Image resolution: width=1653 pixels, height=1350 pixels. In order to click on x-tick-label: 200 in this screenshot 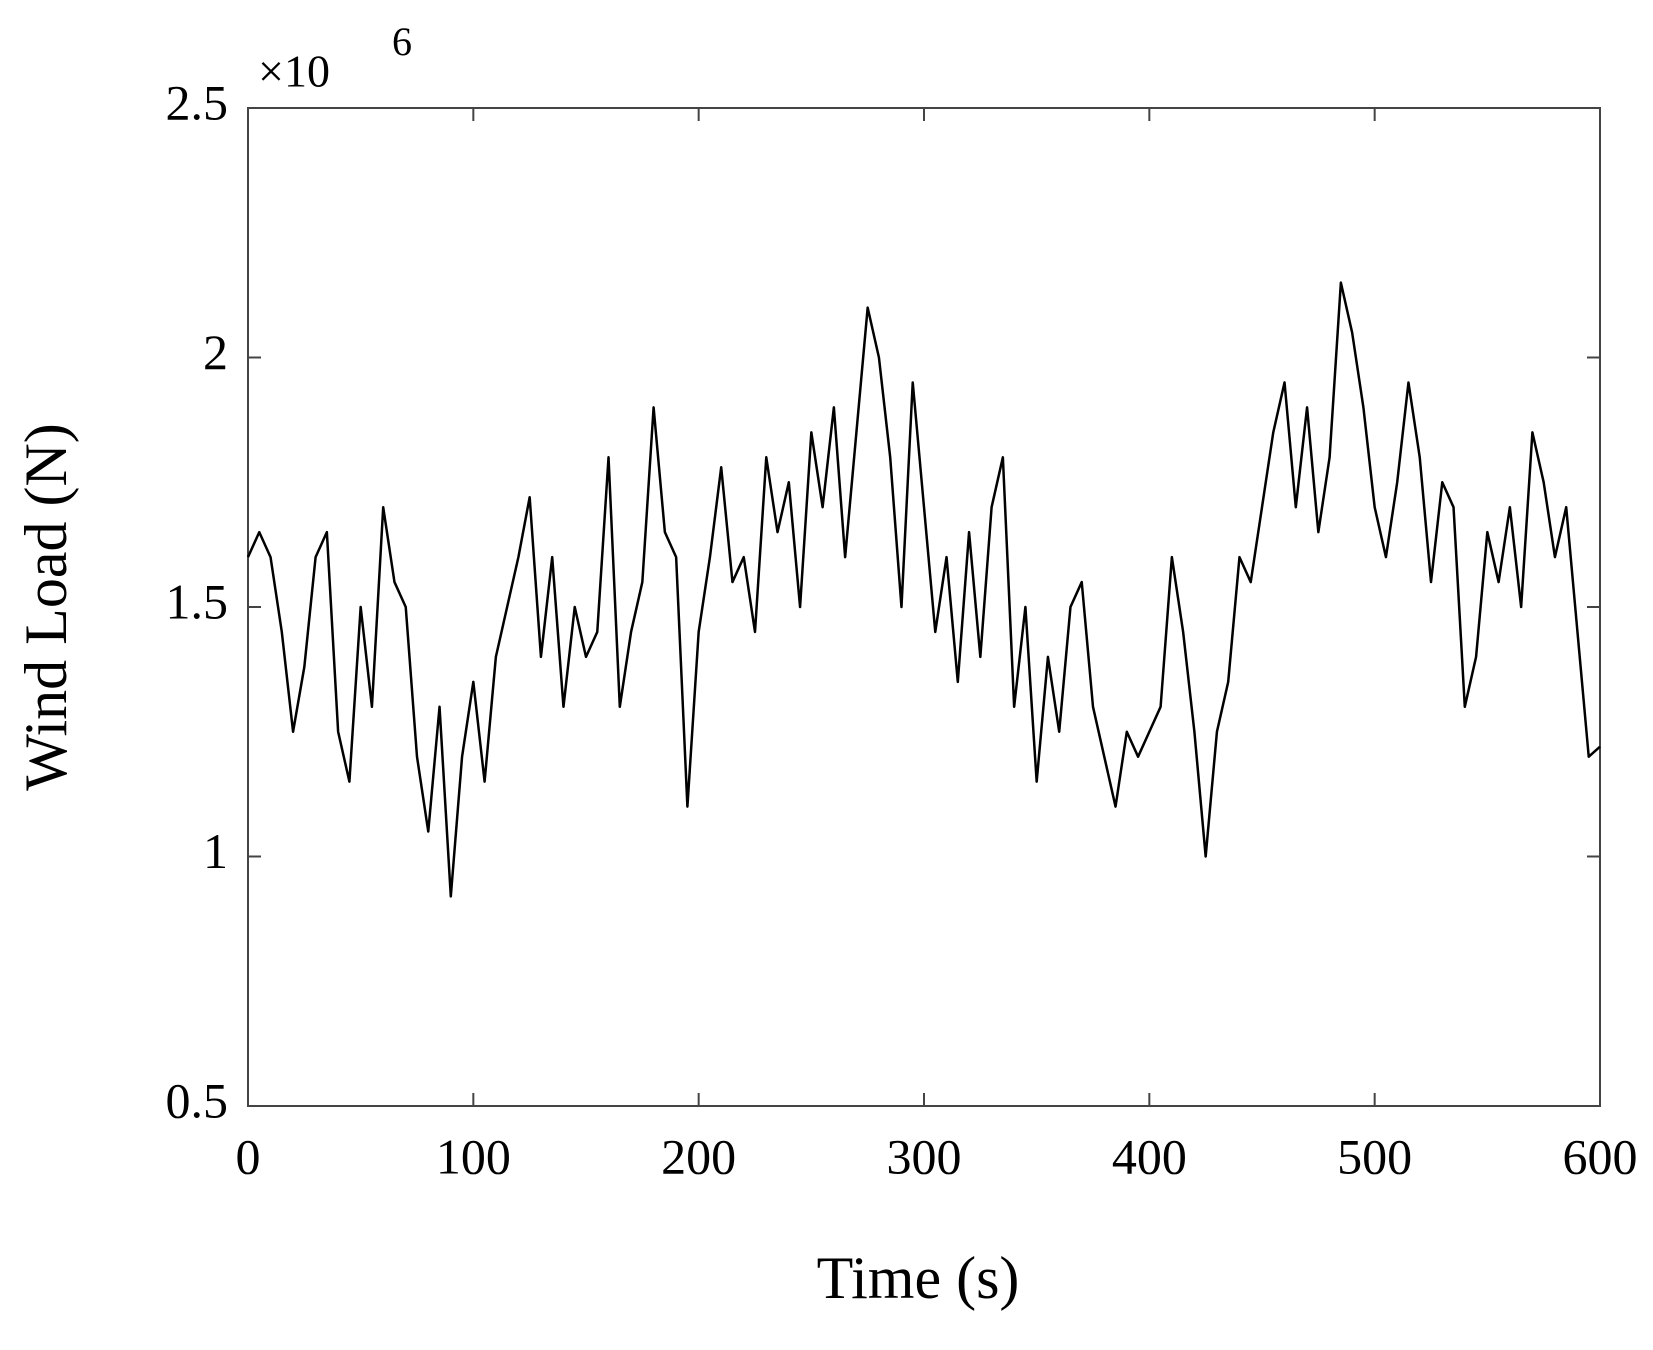, I will do `click(698, 1156)`.